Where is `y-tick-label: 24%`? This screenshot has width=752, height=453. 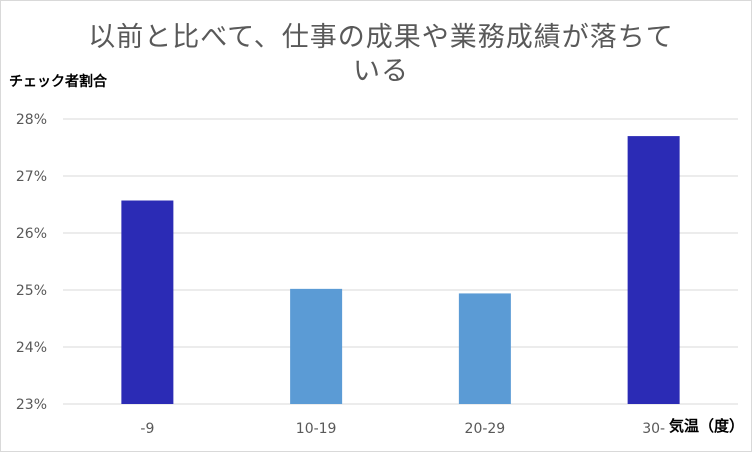 y-tick-label: 24% is located at coordinates (31, 348).